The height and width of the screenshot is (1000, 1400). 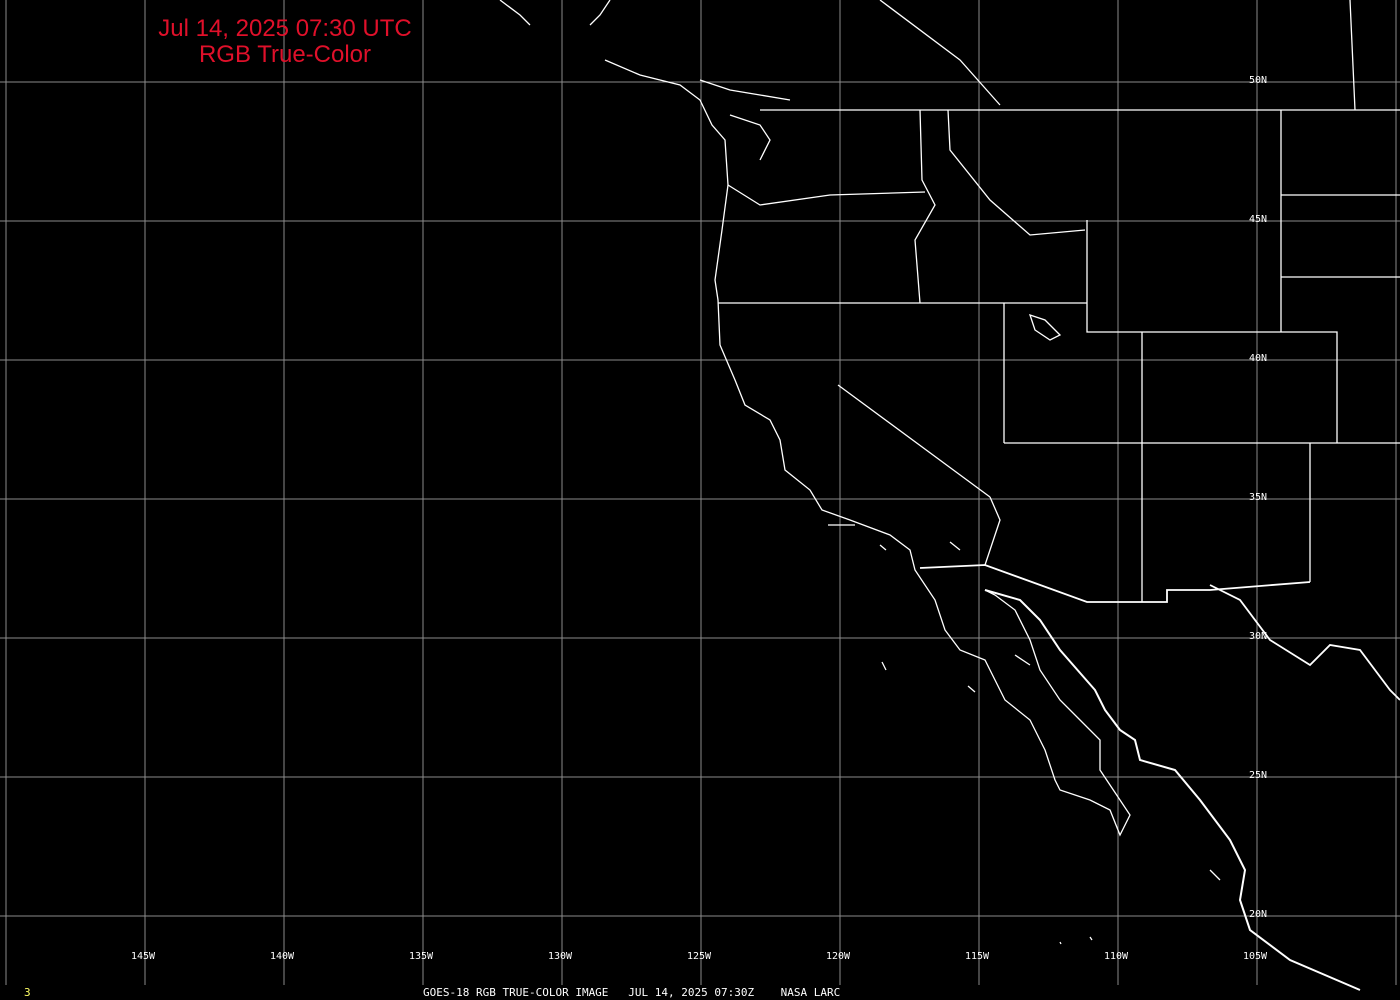 What do you see at coordinates (421, 956) in the screenshot?
I see `longitude-label: 135W` at bounding box center [421, 956].